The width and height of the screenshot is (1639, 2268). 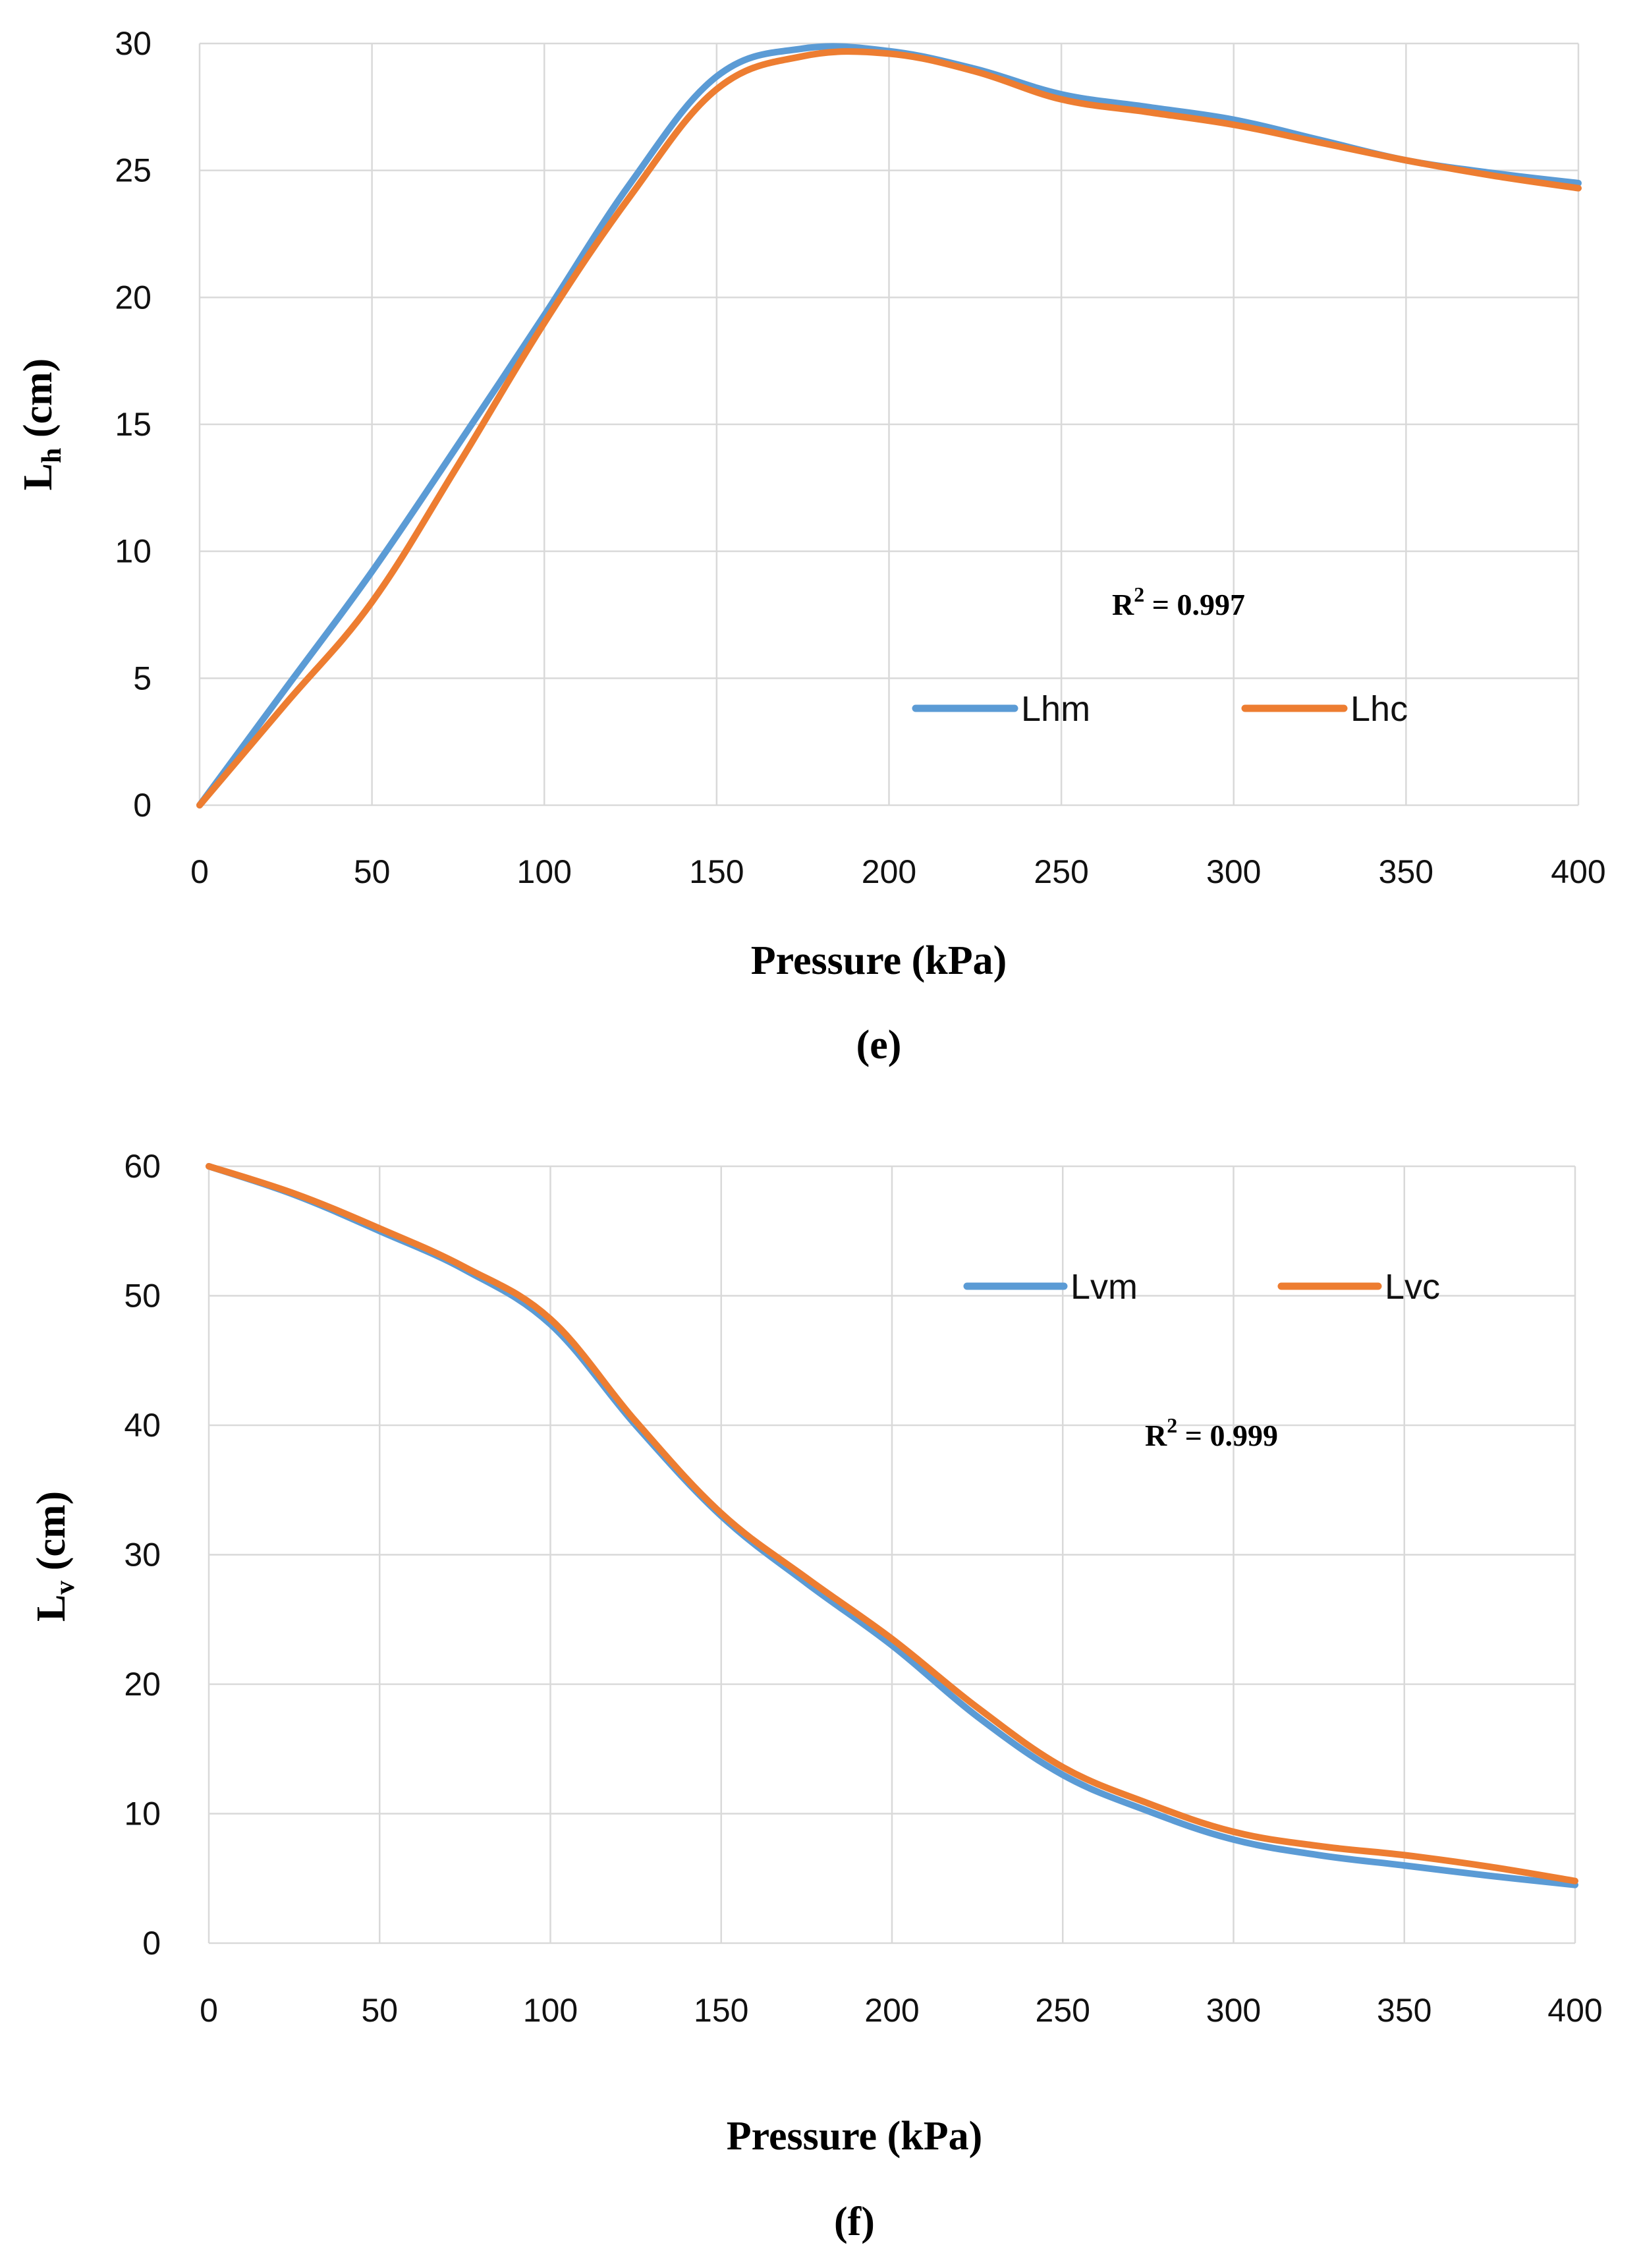 I want to click on figure-caption: (e), so click(x=879, y=1045).